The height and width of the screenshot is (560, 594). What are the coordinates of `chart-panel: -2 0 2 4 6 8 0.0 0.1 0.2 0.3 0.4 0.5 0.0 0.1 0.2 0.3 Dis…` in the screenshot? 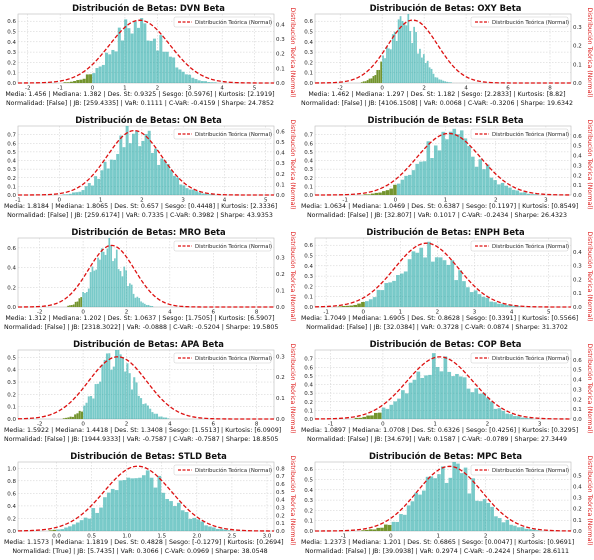 It's located at (148, 392).